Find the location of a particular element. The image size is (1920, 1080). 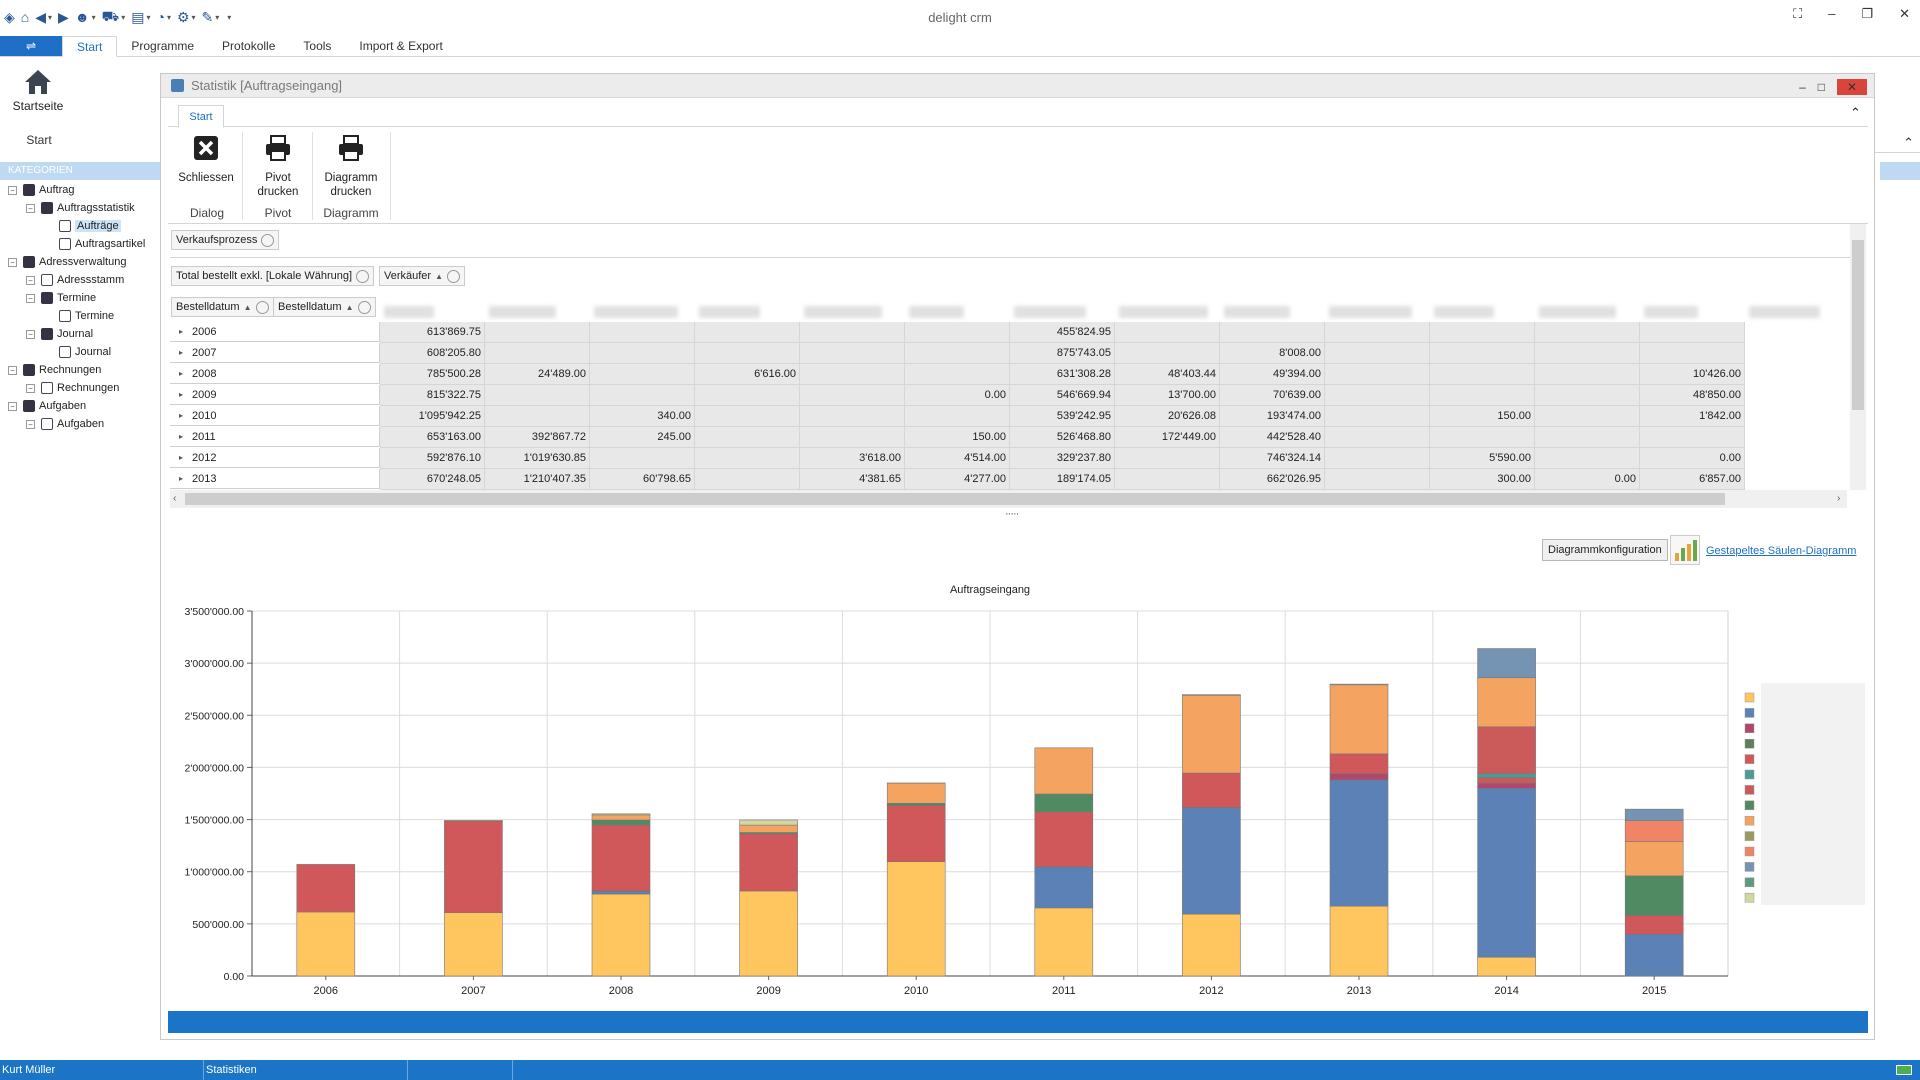

table-cell: 1'019'630.85 is located at coordinates (537, 458).